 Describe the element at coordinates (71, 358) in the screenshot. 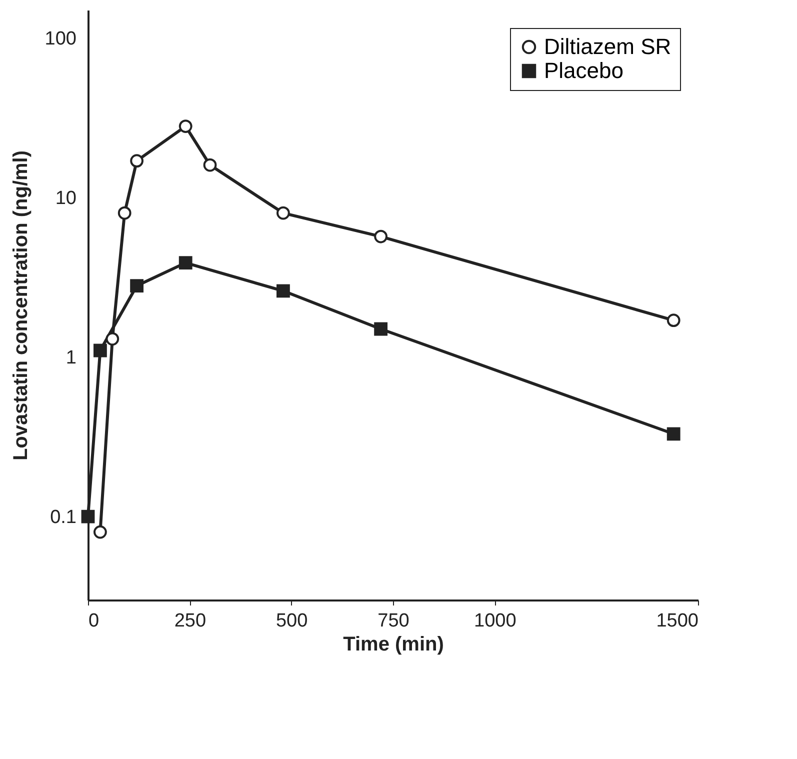

I see `y-tick-label: 1` at that location.